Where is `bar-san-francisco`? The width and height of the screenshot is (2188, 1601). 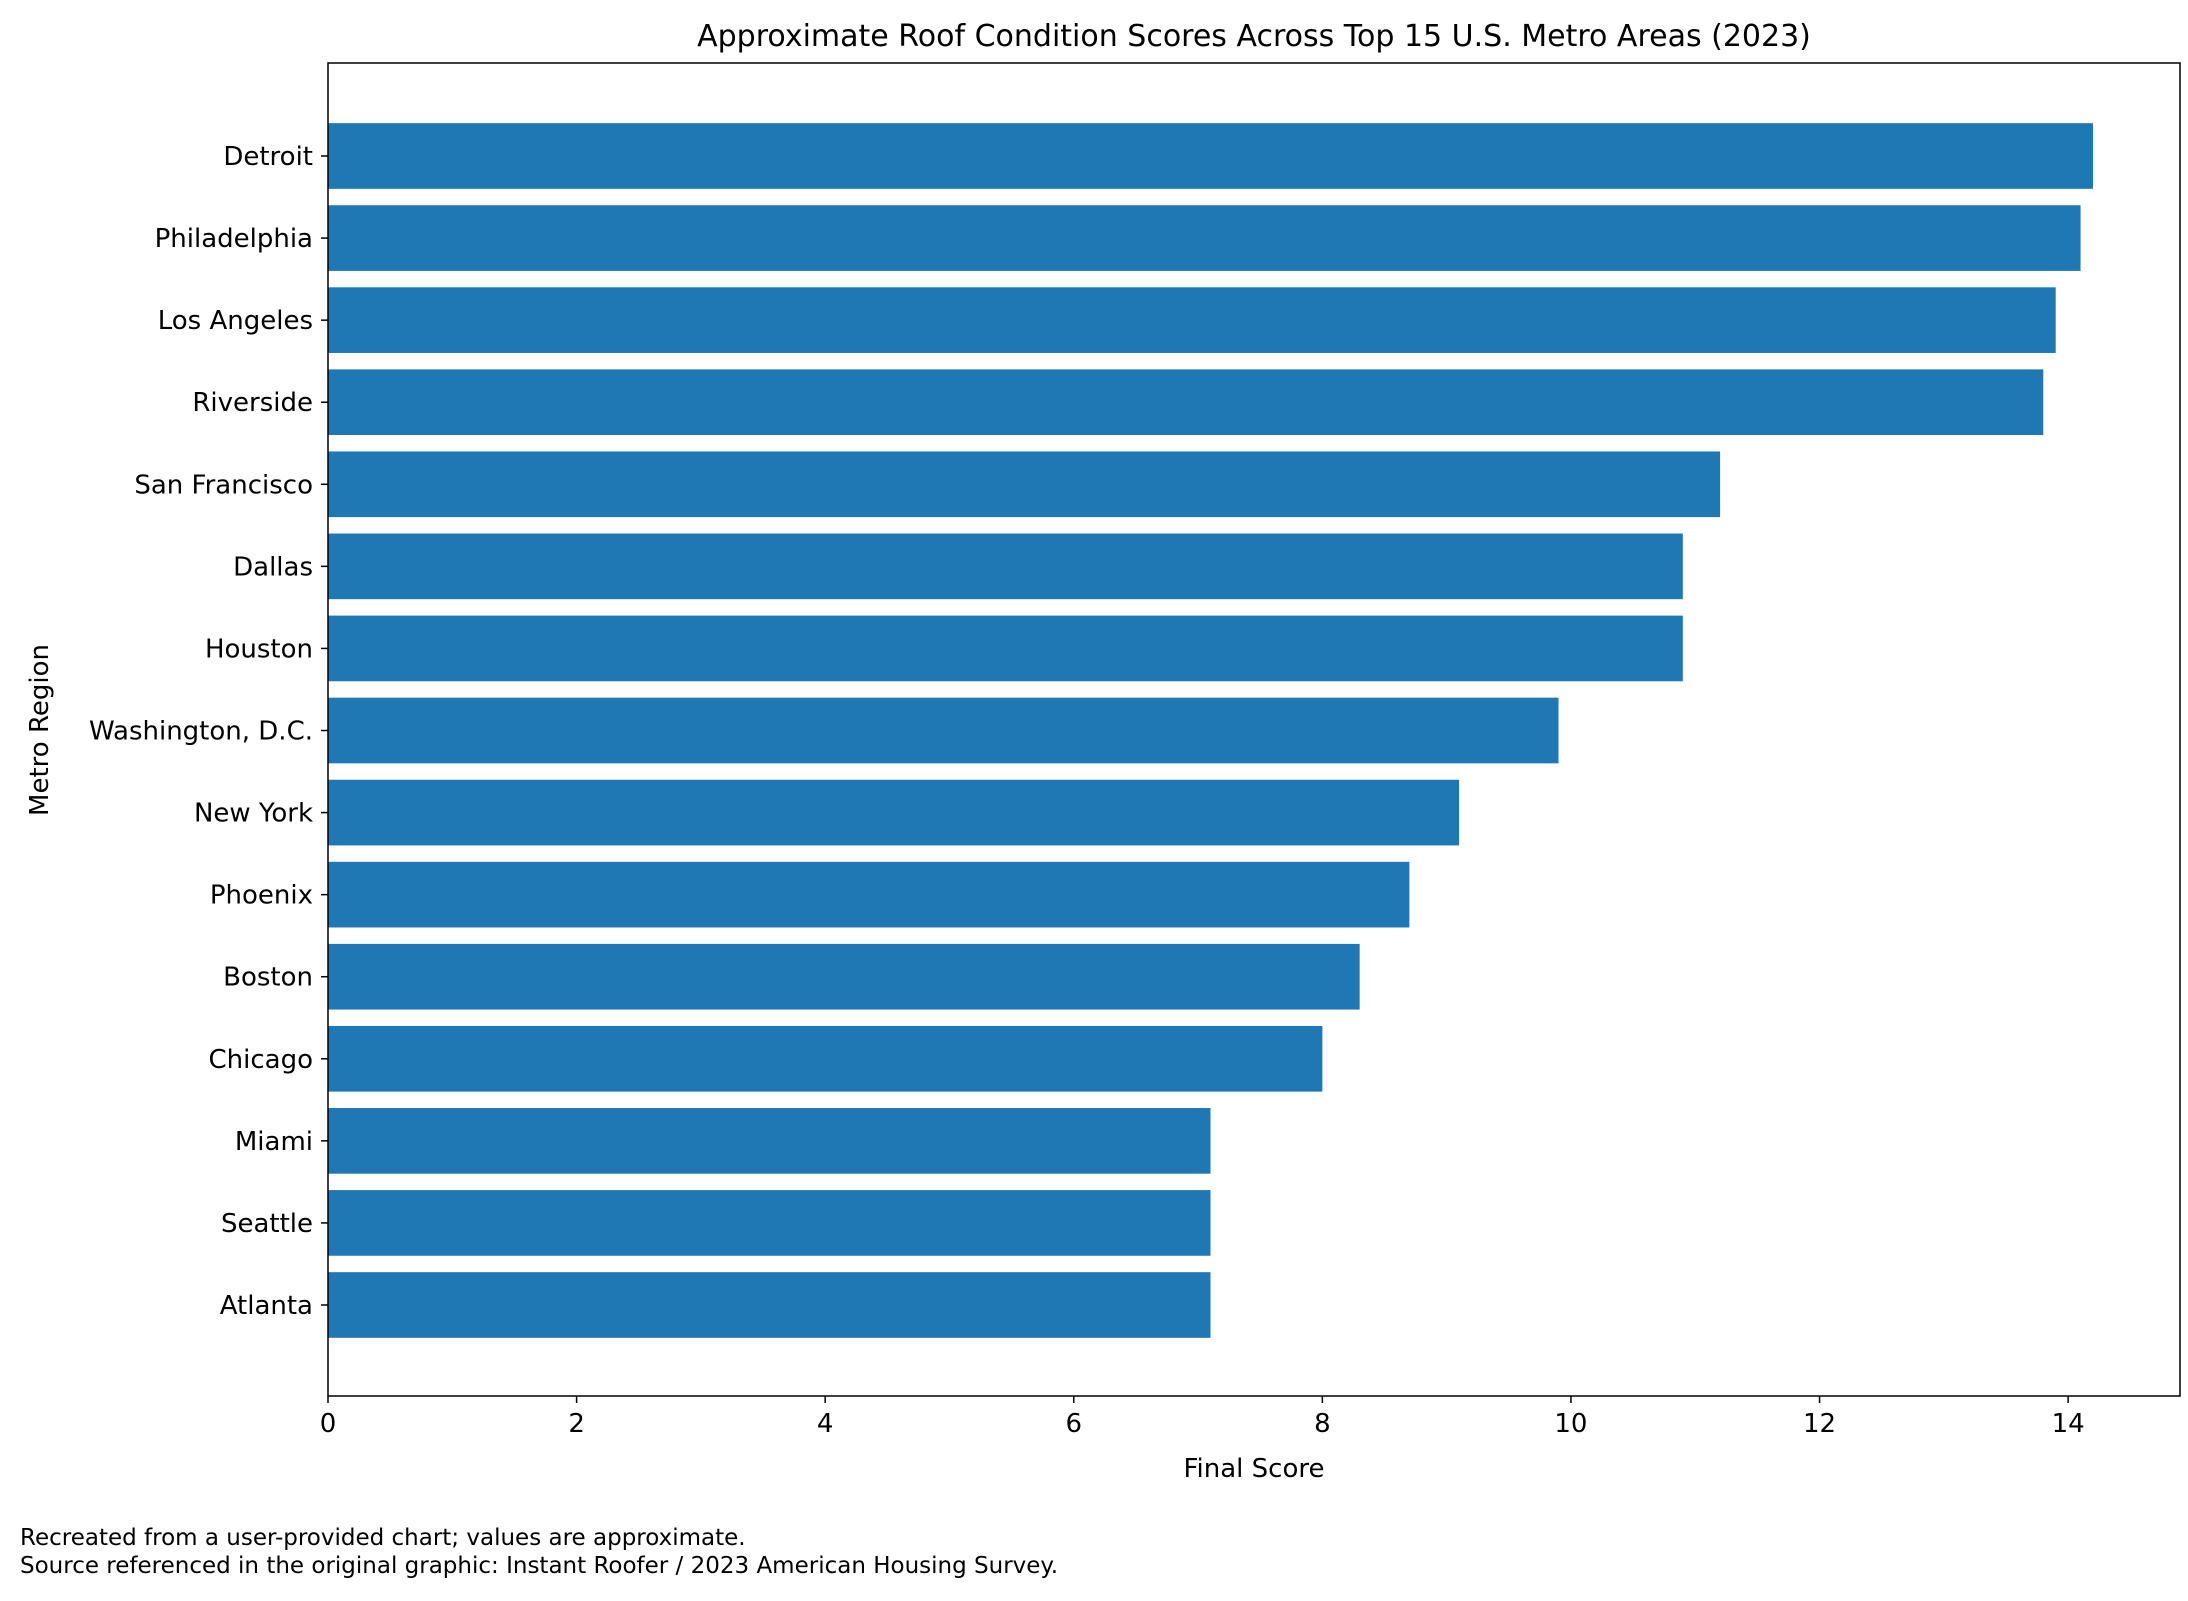 bar-san-francisco is located at coordinates (1024, 484).